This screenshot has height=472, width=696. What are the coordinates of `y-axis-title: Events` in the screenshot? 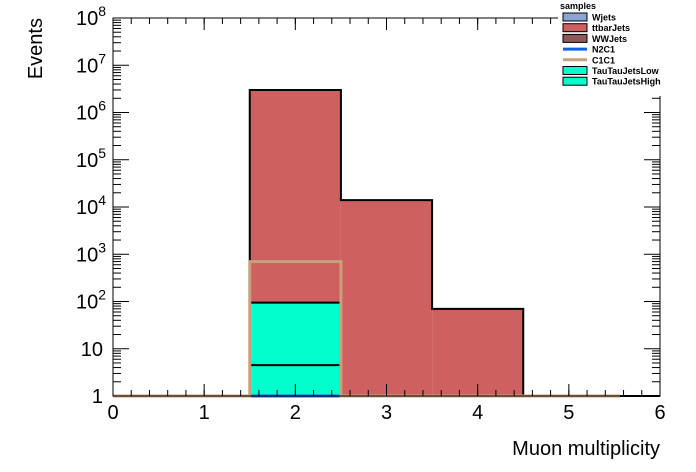 It's located at (36, 48).